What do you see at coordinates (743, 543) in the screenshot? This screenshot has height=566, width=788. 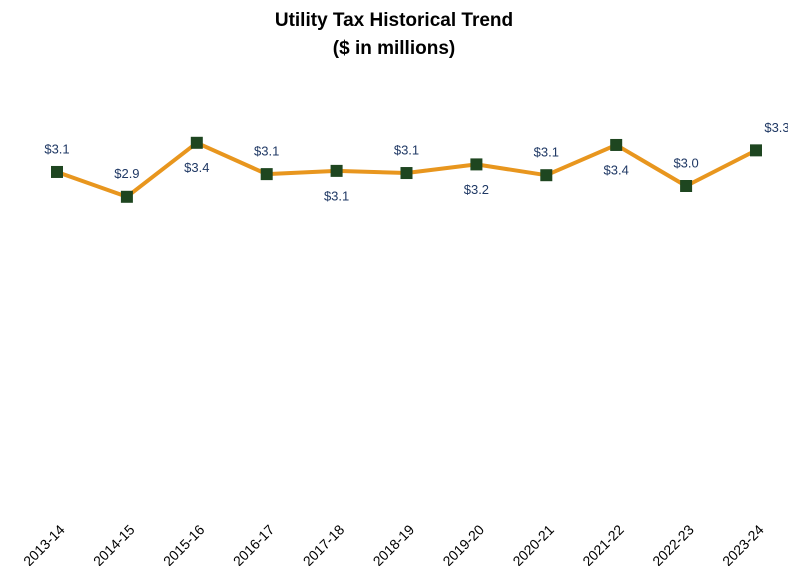 I see `x-tick-label: 2023-24` at bounding box center [743, 543].